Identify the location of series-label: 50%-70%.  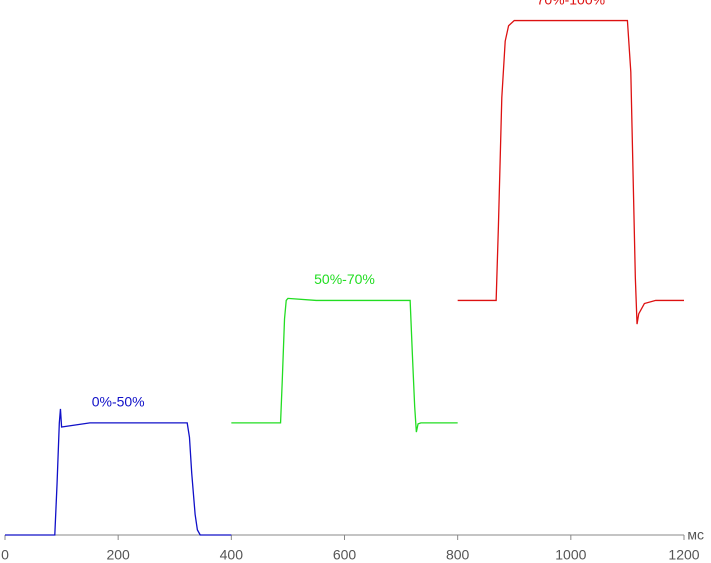
(344, 279).